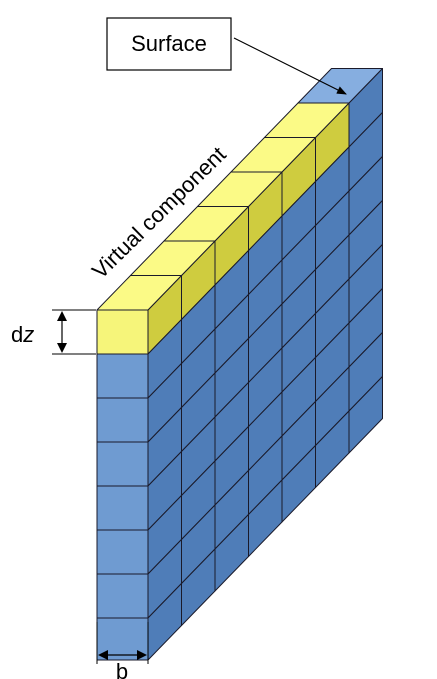 Image resolution: width=437 pixels, height=679 pixels. Describe the element at coordinates (340, 86) in the screenshot. I see `surface-top-cell` at that location.